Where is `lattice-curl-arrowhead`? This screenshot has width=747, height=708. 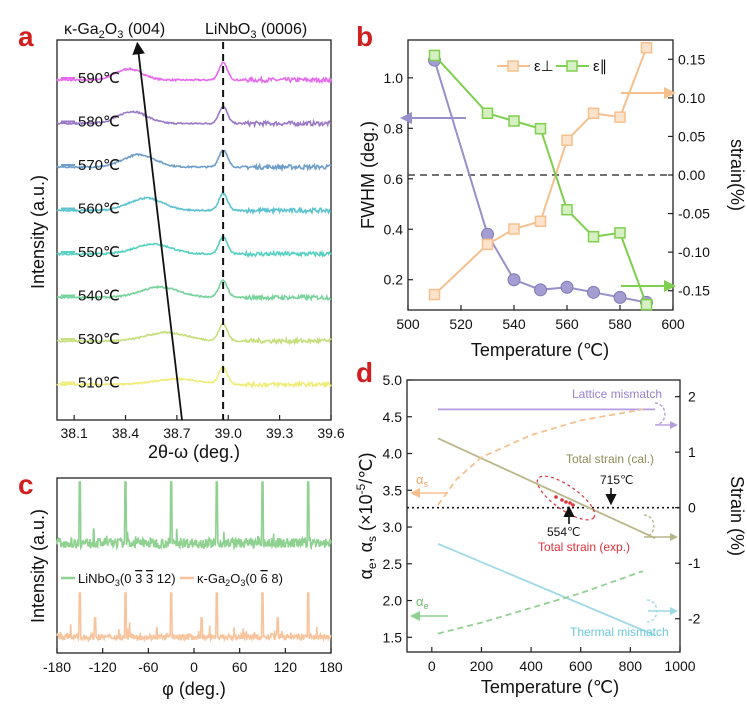 lattice-curl-arrowhead is located at coordinates (674, 425).